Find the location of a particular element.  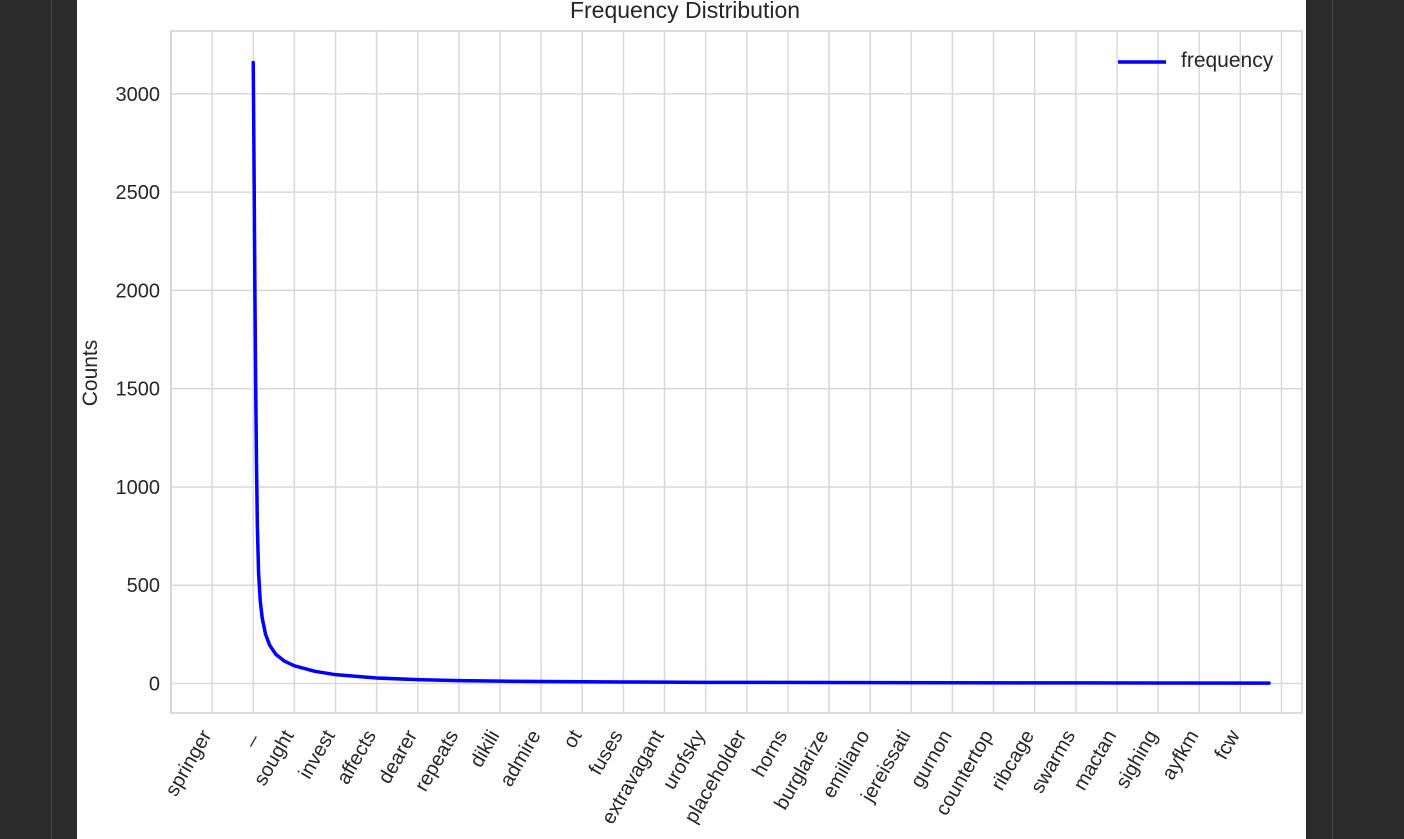

x-tick-label: fcw is located at coordinates (1228, 744).